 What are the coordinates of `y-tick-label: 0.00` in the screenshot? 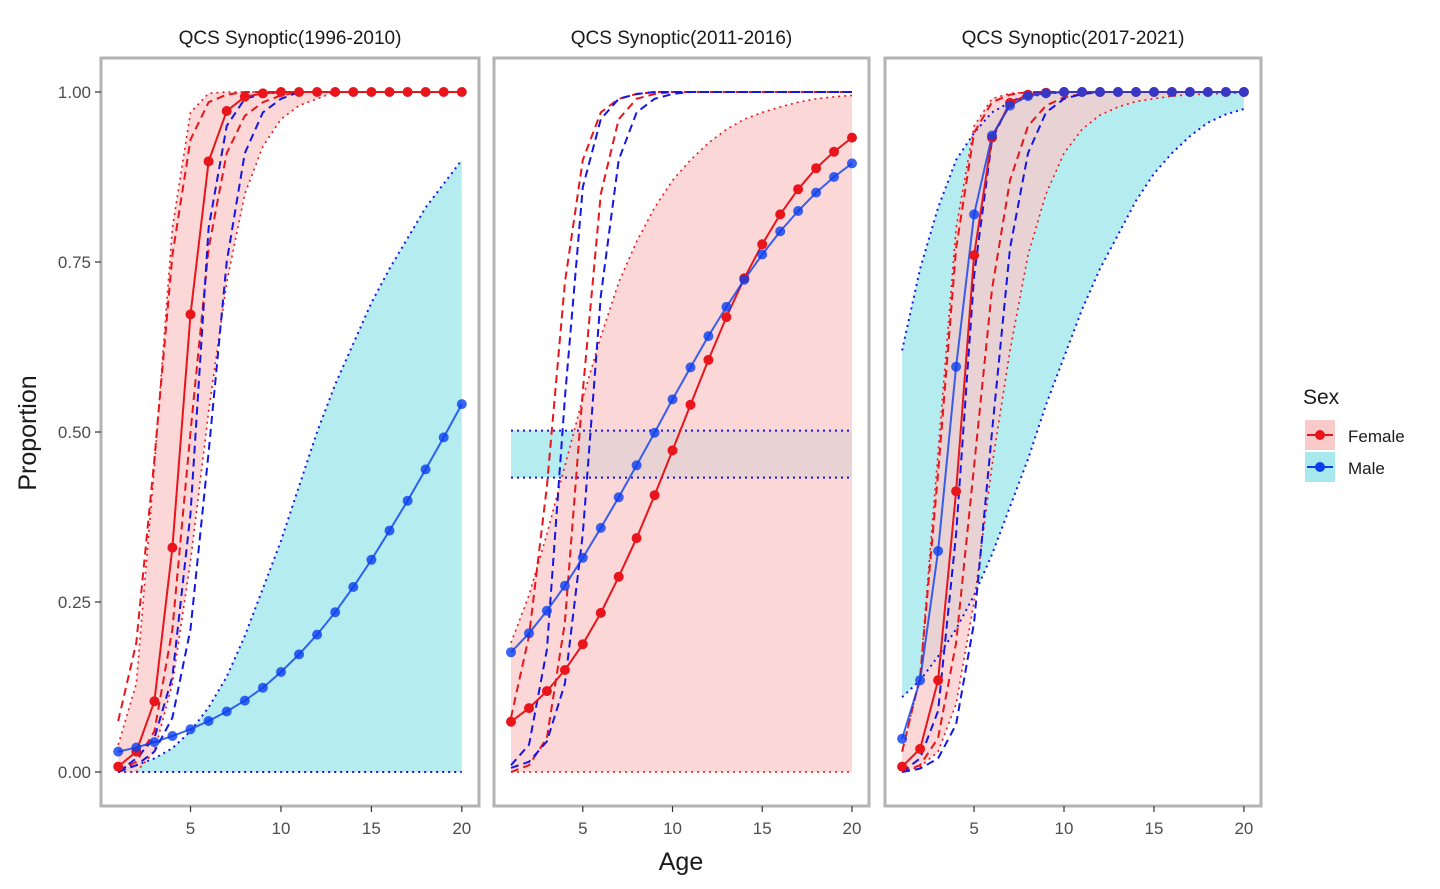 It's located at (74, 772).